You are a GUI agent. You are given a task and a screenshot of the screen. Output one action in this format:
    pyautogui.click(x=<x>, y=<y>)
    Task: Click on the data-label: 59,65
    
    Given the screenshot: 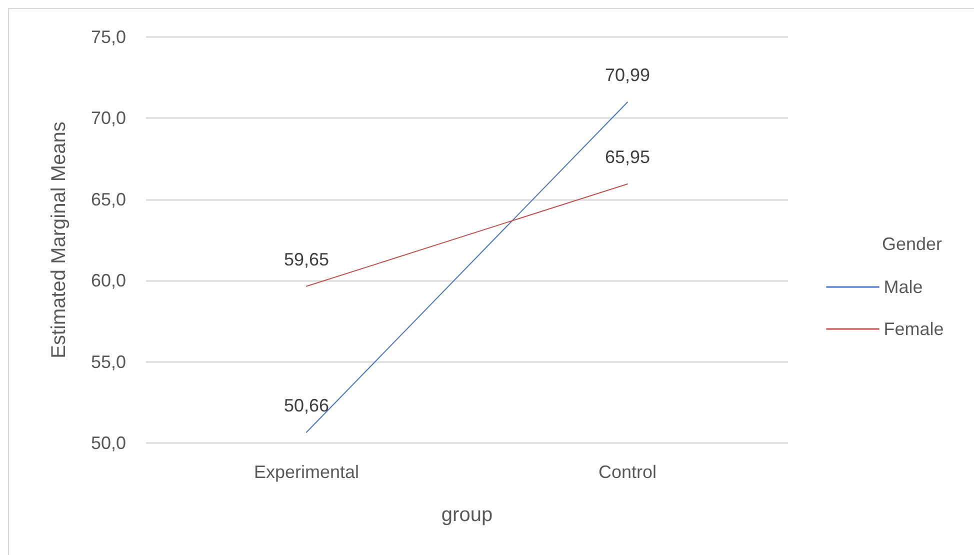 What is the action you would take?
    pyautogui.click(x=307, y=259)
    